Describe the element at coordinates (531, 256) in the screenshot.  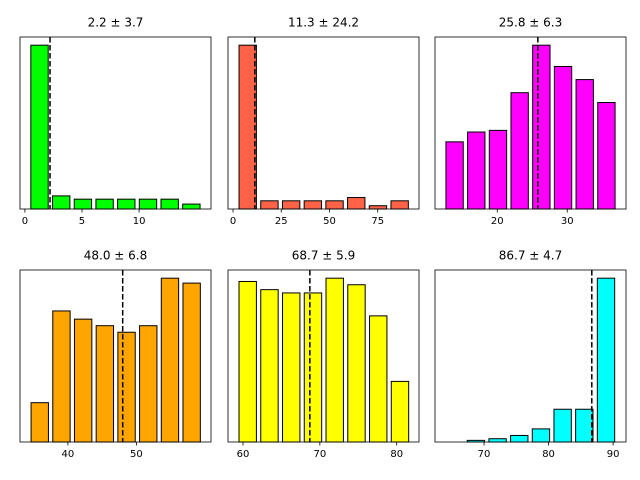
I see `panel-title: 86.7 ± 4.7` at that location.